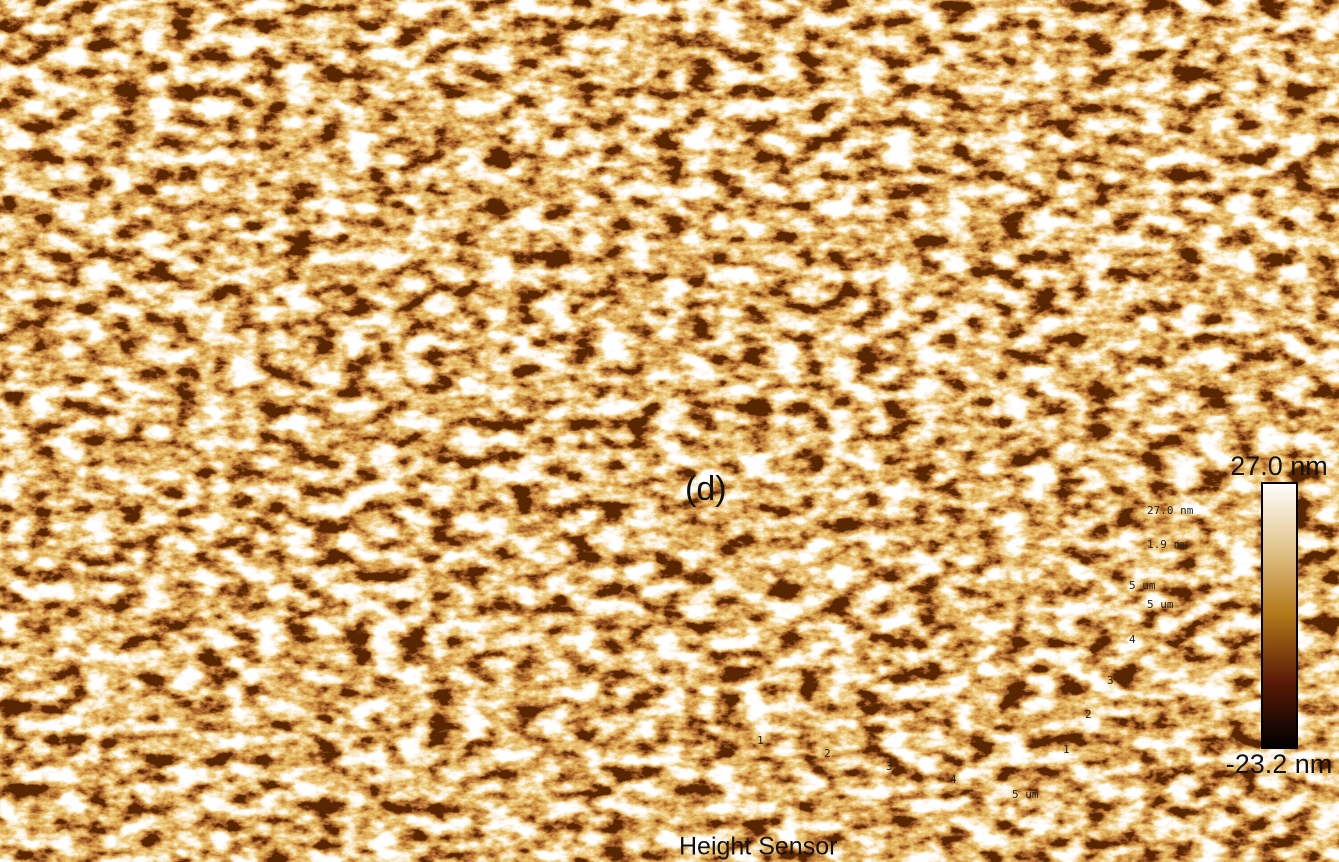 The image size is (1339, 862). Describe the element at coordinates (1279, 764) in the screenshot. I see `colorbar-min: -23.2 nm` at that location.